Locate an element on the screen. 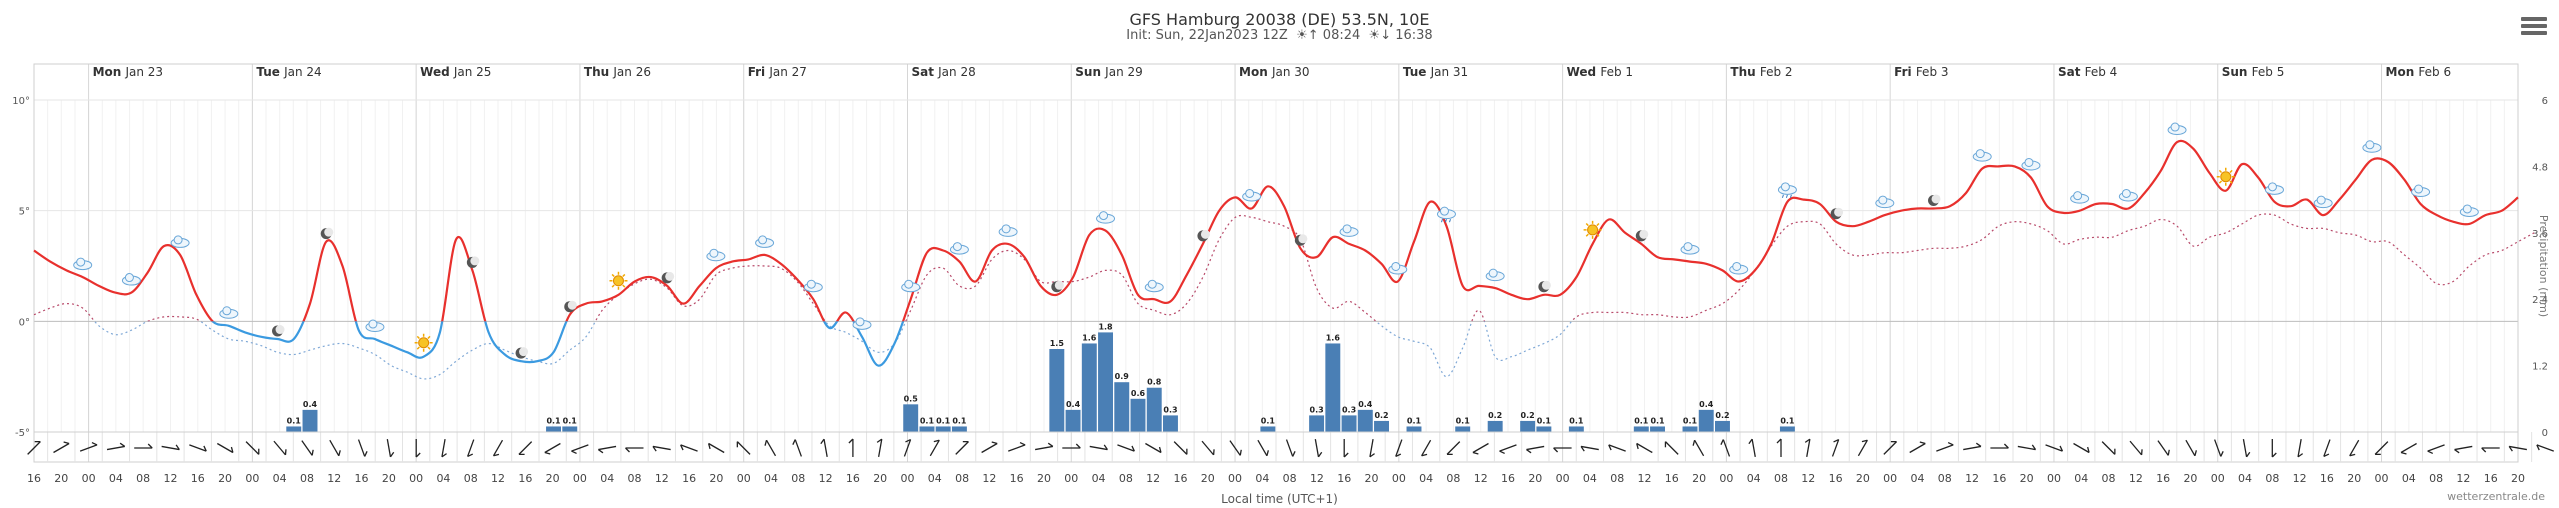 Image resolution: width=2559 pixels, height=508 pixels. y-tick-label: -5° is located at coordinates (22, 433).